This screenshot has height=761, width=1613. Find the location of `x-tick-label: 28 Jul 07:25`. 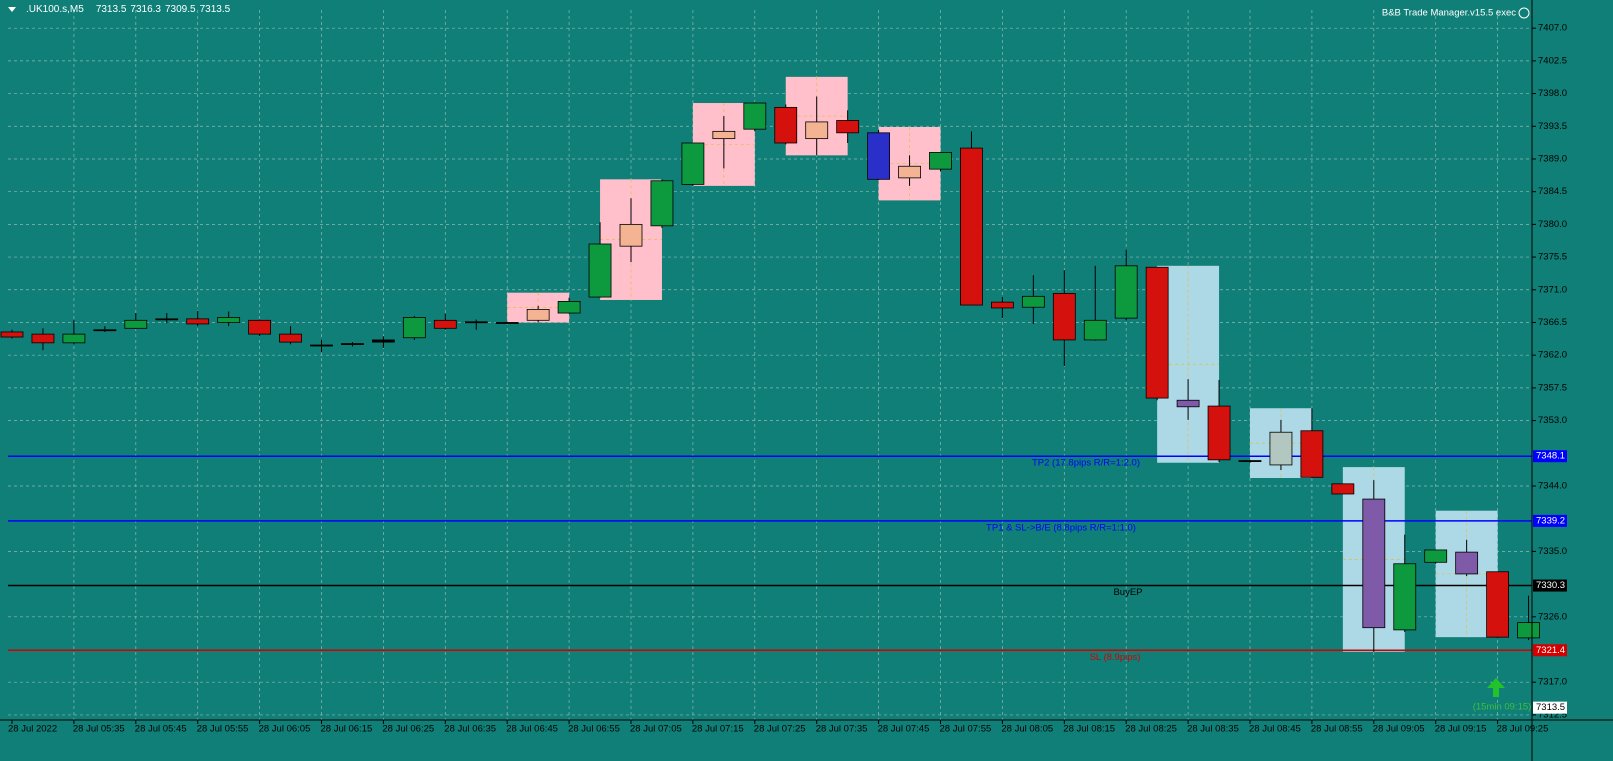

x-tick-label: 28 Jul 07:25 is located at coordinates (780, 729).